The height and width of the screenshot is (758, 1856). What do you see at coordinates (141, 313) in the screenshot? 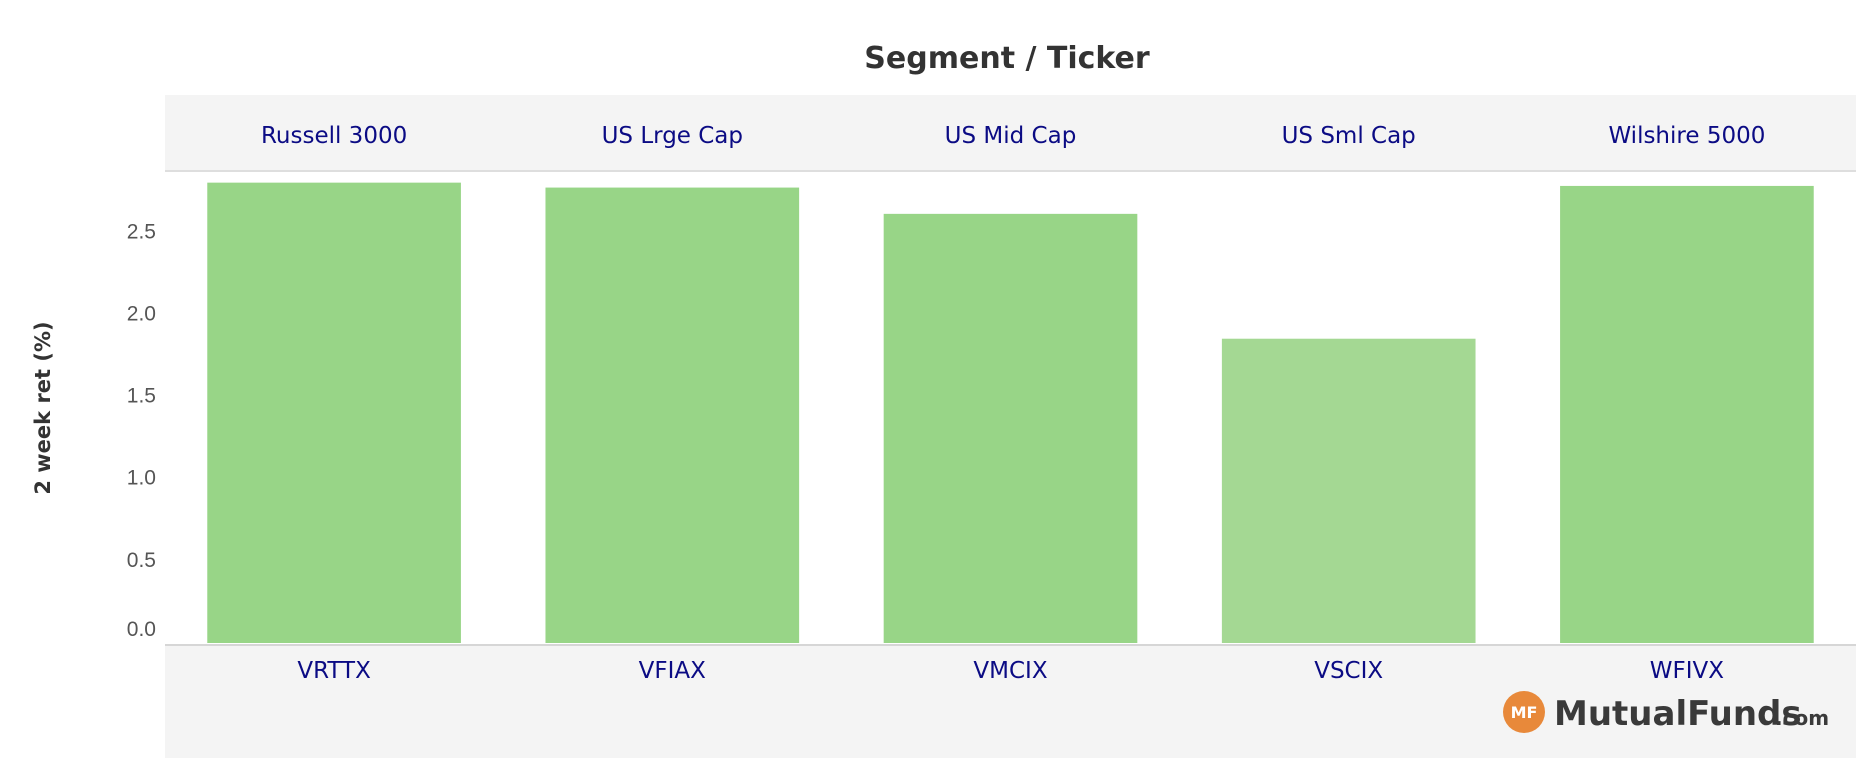
I see `y-tick-label: 2.0` at bounding box center [141, 313].